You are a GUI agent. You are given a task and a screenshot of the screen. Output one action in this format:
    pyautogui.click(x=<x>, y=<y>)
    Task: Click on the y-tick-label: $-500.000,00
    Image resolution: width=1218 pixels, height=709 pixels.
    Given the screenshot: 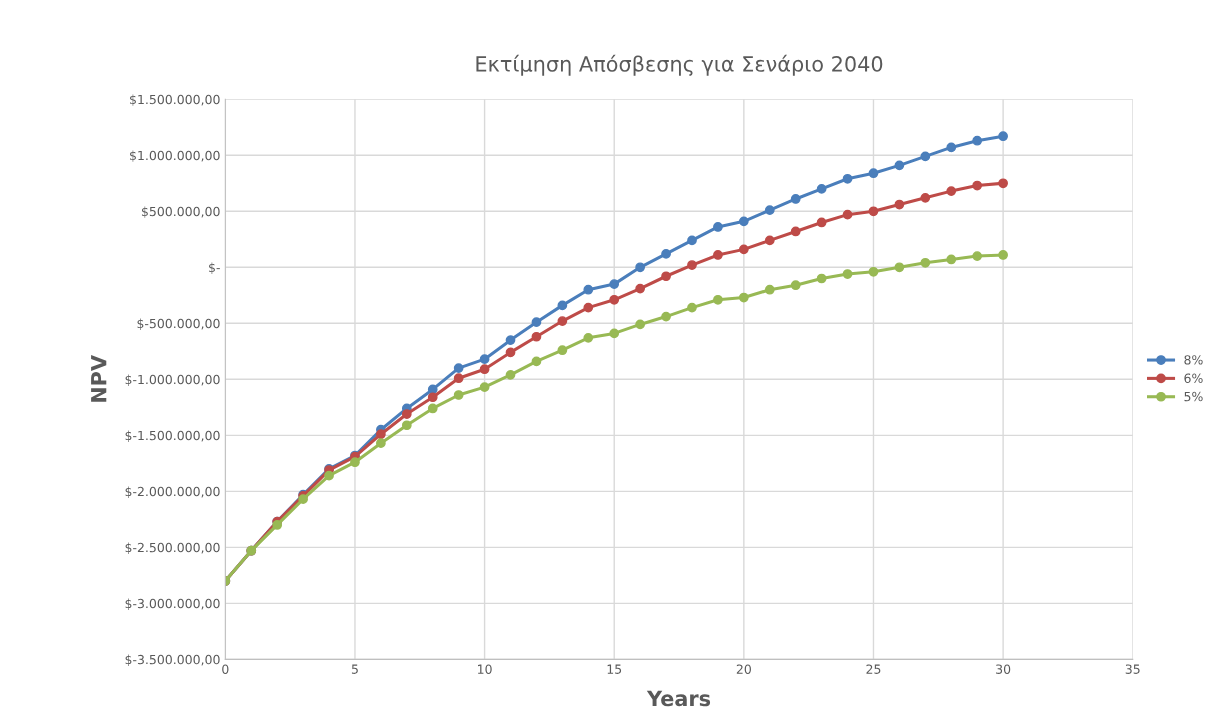 What is the action you would take?
    pyautogui.click(x=178, y=324)
    